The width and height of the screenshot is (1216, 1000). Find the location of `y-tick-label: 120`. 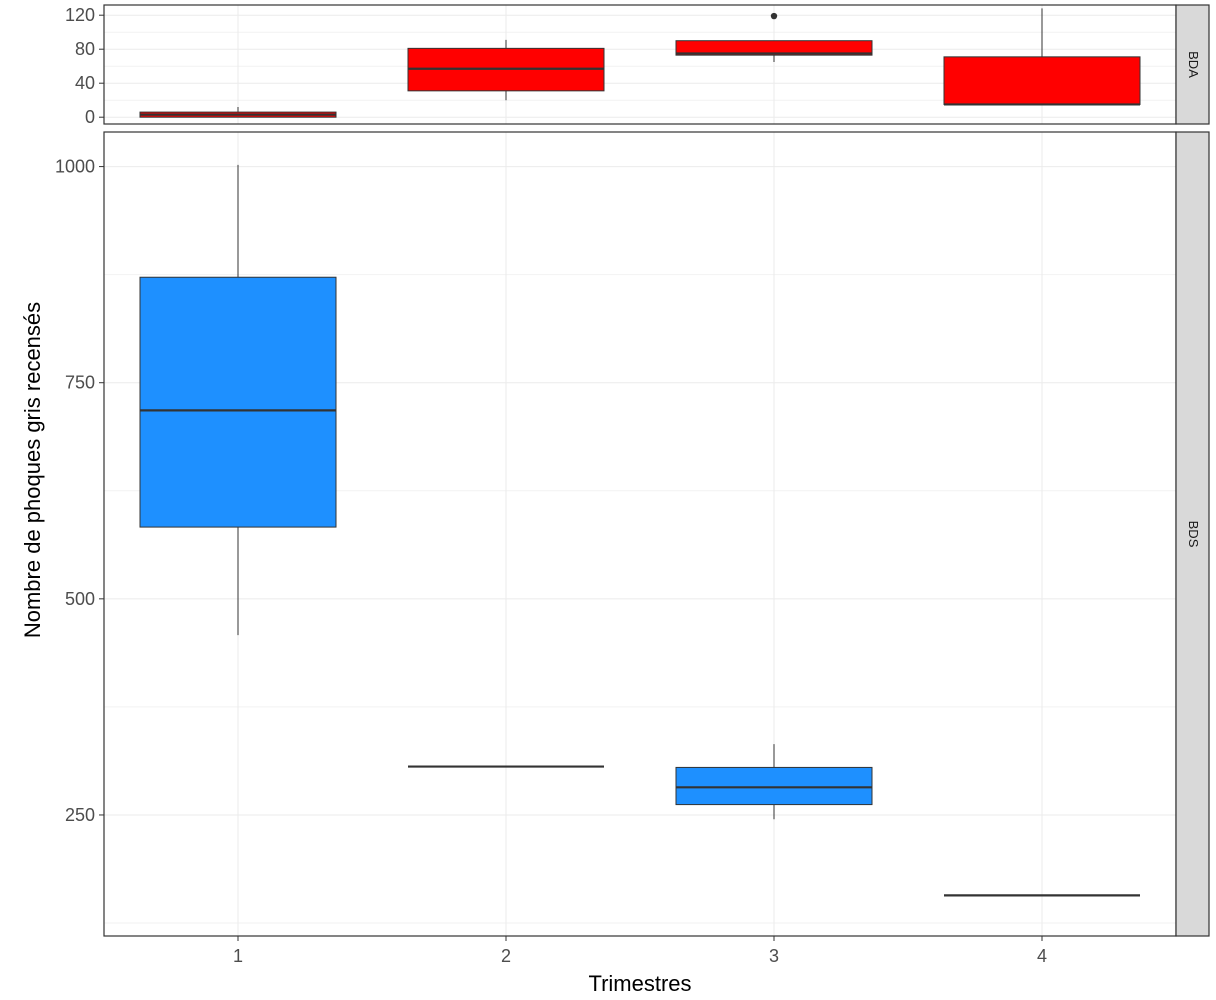

y-tick-label: 120 is located at coordinates (80, 15).